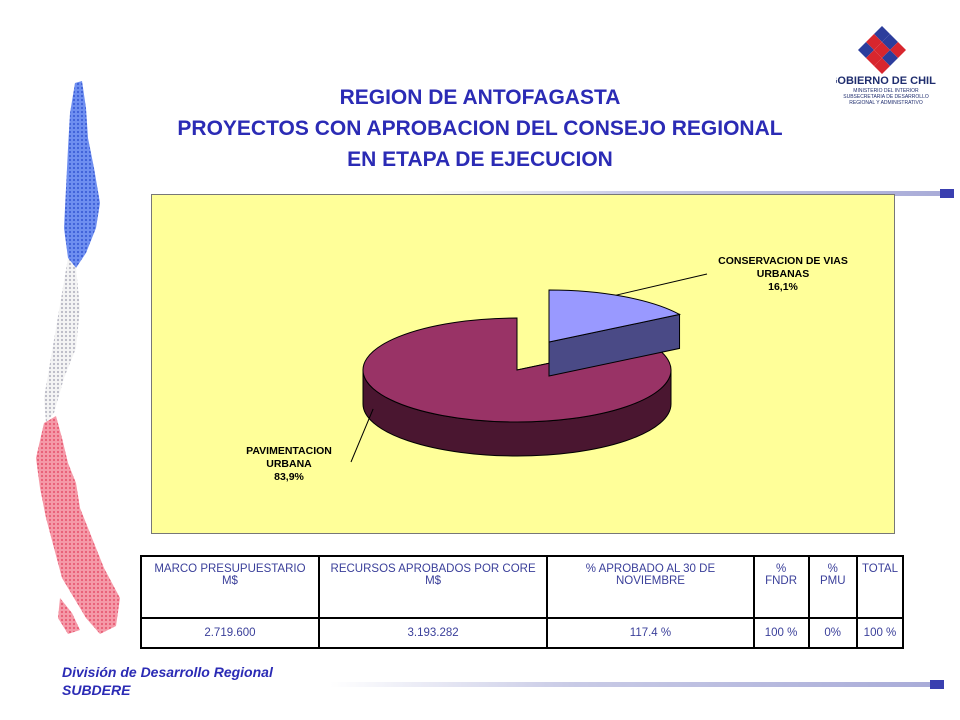 The width and height of the screenshot is (960, 720). I want to click on logo-text: GOBIERNO DE CHILE, so click(886, 81).